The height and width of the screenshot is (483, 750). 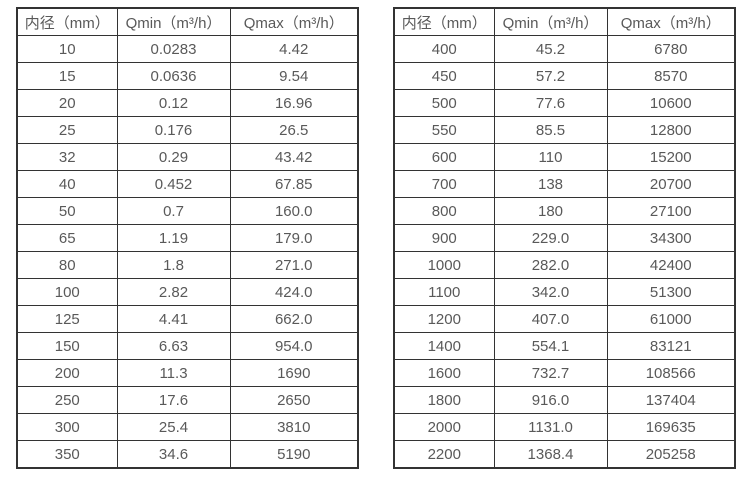 What do you see at coordinates (550, 427) in the screenshot?
I see `cell: 1131.0` at bounding box center [550, 427].